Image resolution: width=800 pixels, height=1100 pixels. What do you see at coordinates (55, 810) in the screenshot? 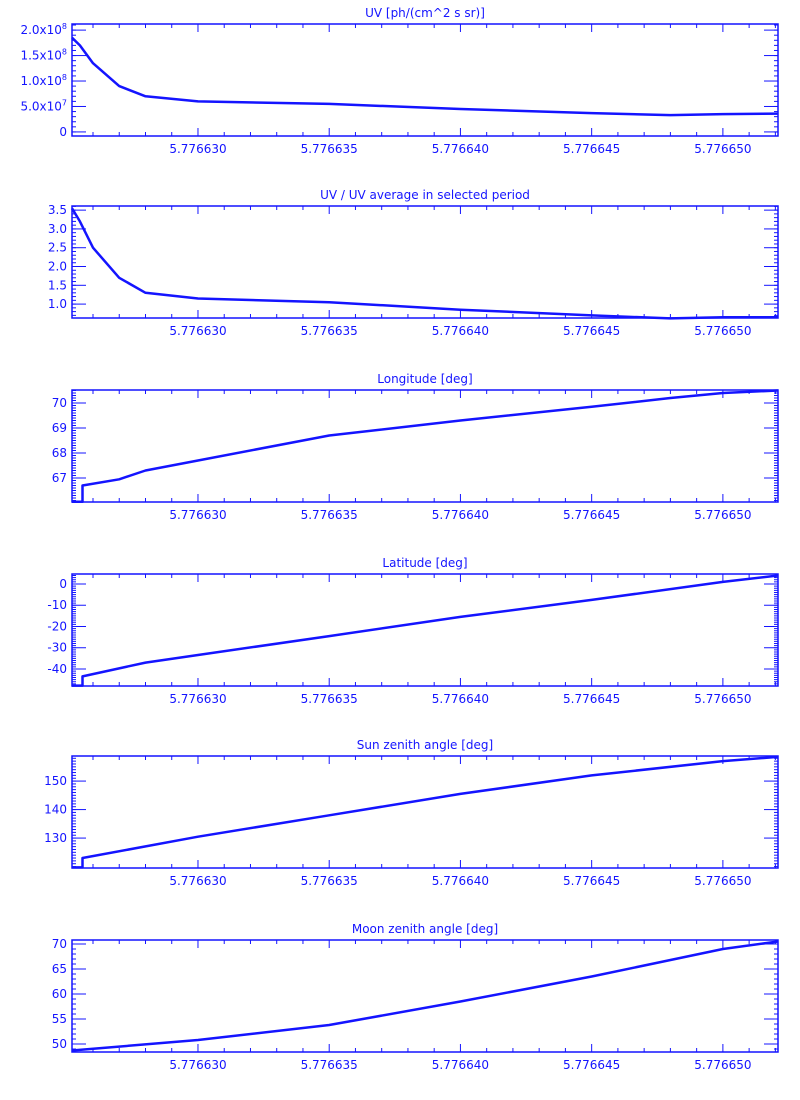
I see `y-tick-label: 140` at bounding box center [55, 810].